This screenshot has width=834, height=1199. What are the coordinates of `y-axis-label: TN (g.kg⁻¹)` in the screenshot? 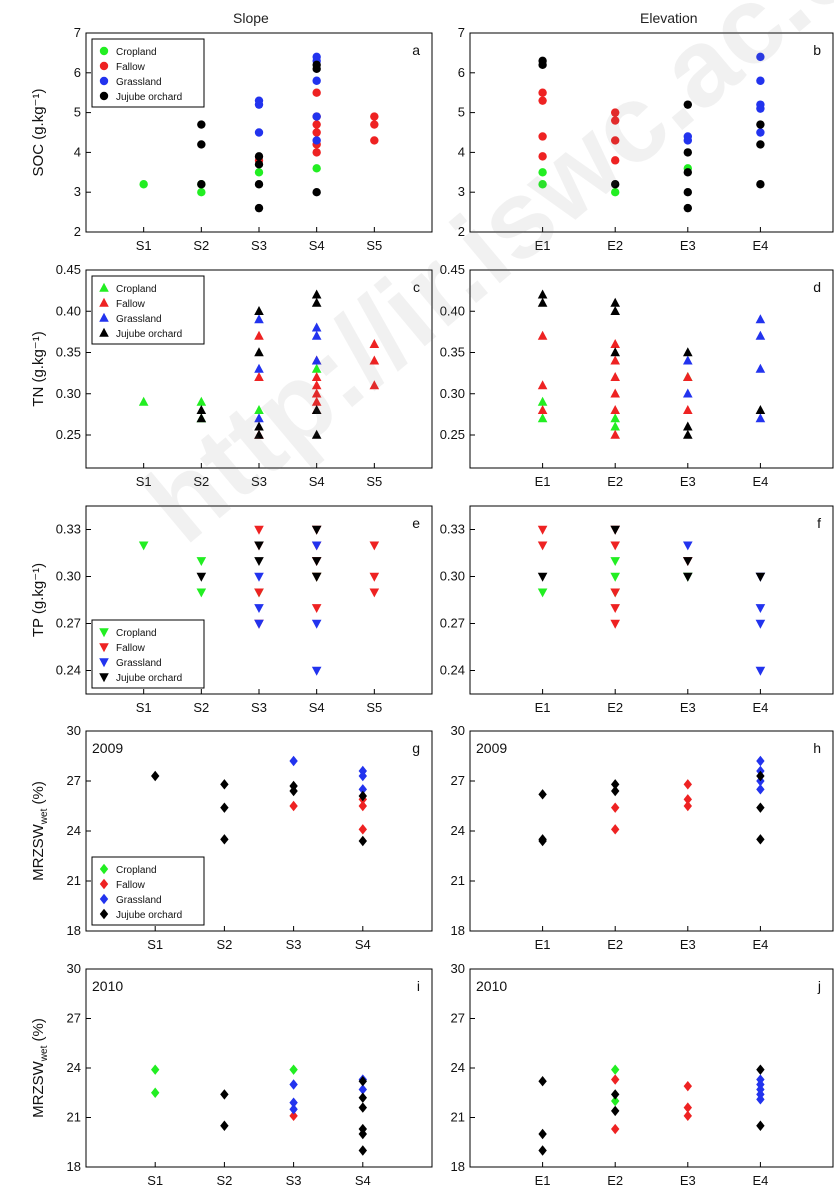 It's located at (38, 368).